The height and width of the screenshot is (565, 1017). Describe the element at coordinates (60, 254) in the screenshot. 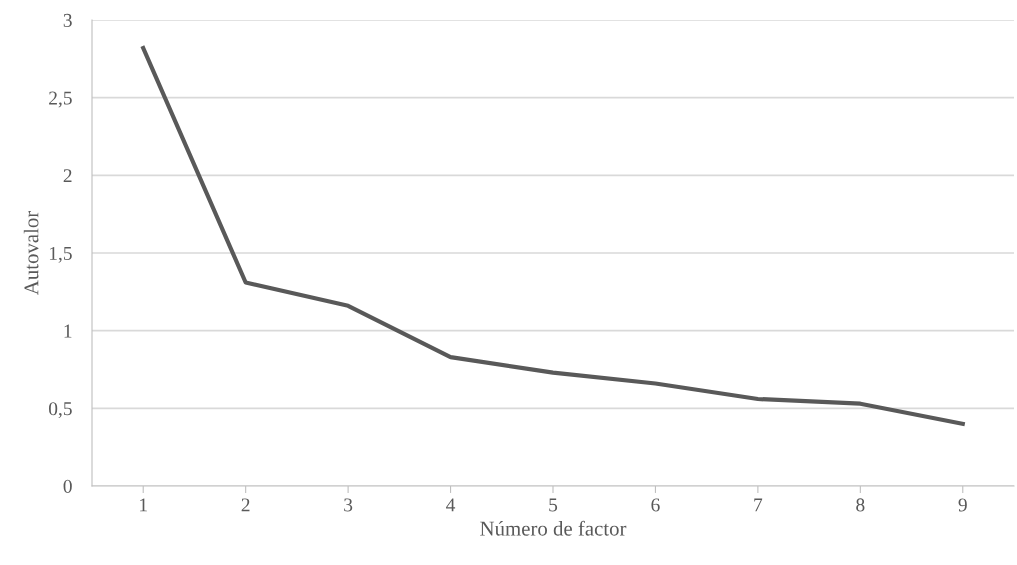

I see `y-tick-label: 1,5` at that location.